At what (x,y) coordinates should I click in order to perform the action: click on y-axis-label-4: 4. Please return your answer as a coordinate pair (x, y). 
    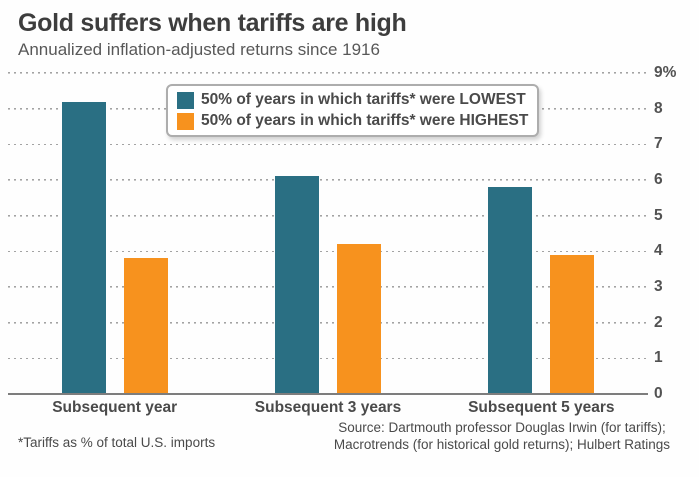
    Looking at the image, I should click on (658, 251).